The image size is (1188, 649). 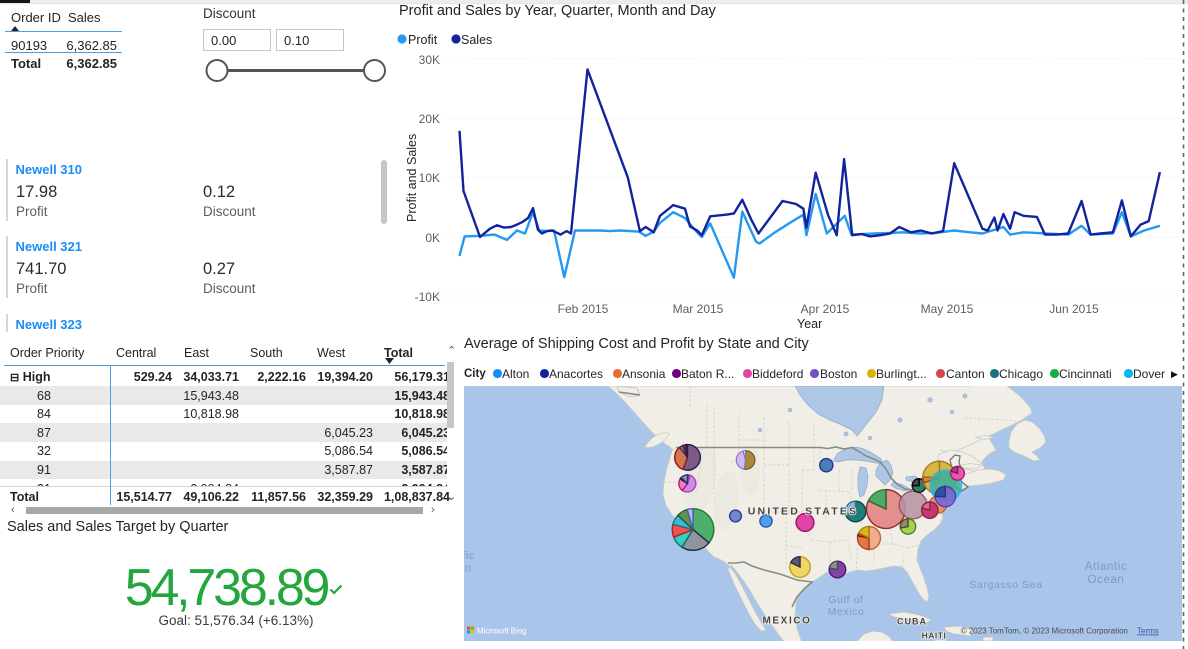 What do you see at coordinates (934, 636) in the screenshot?
I see `svg-text: HAITI` at bounding box center [934, 636].